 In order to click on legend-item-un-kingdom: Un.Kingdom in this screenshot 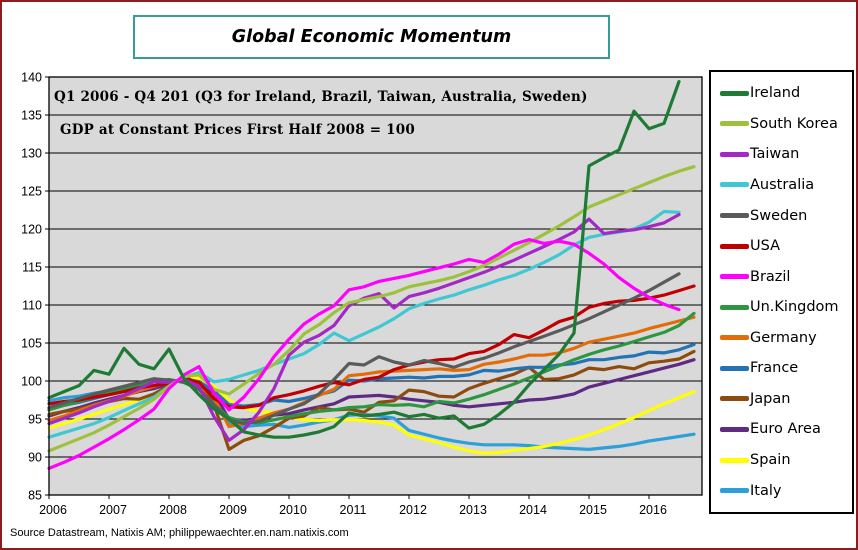, I will do `click(786, 307)`.